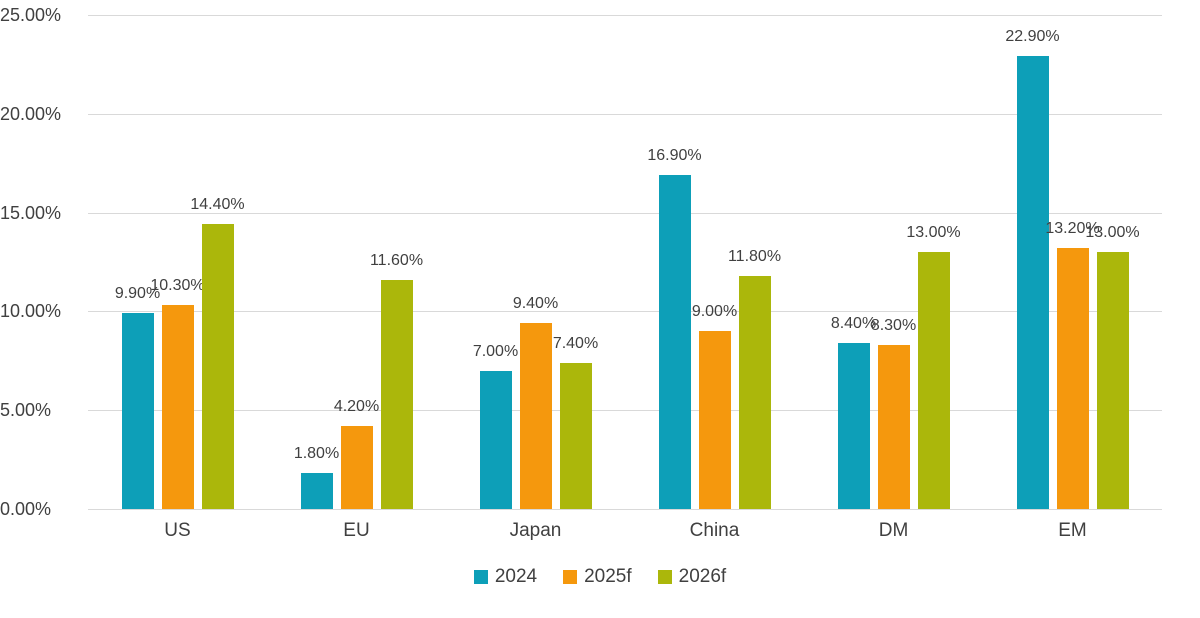  What do you see at coordinates (608, 576) in the screenshot?
I see `legend-label: 2025f` at bounding box center [608, 576].